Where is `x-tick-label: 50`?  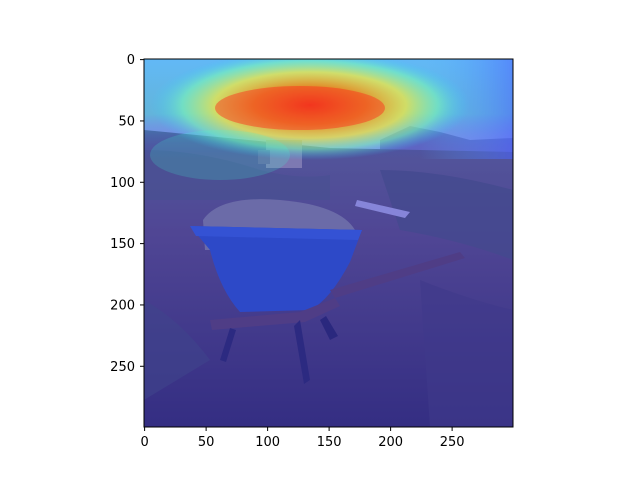
x-tick-label: 50 is located at coordinates (206, 442).